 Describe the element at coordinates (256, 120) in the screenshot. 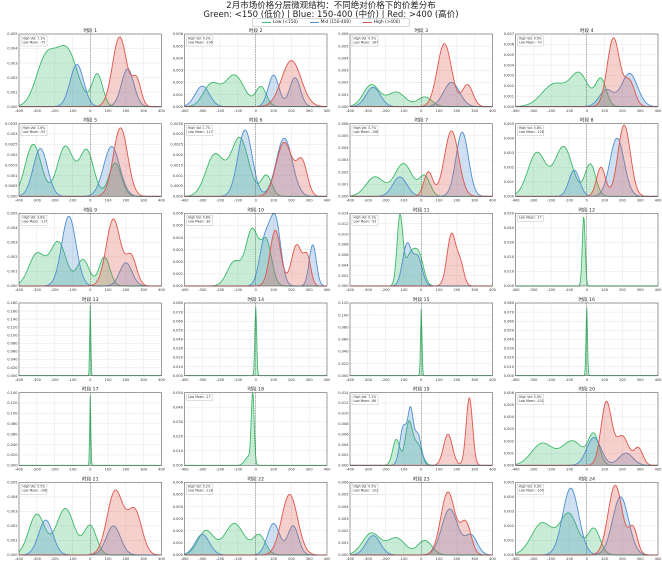

I see `subplot-title: 时段 6` at that location.